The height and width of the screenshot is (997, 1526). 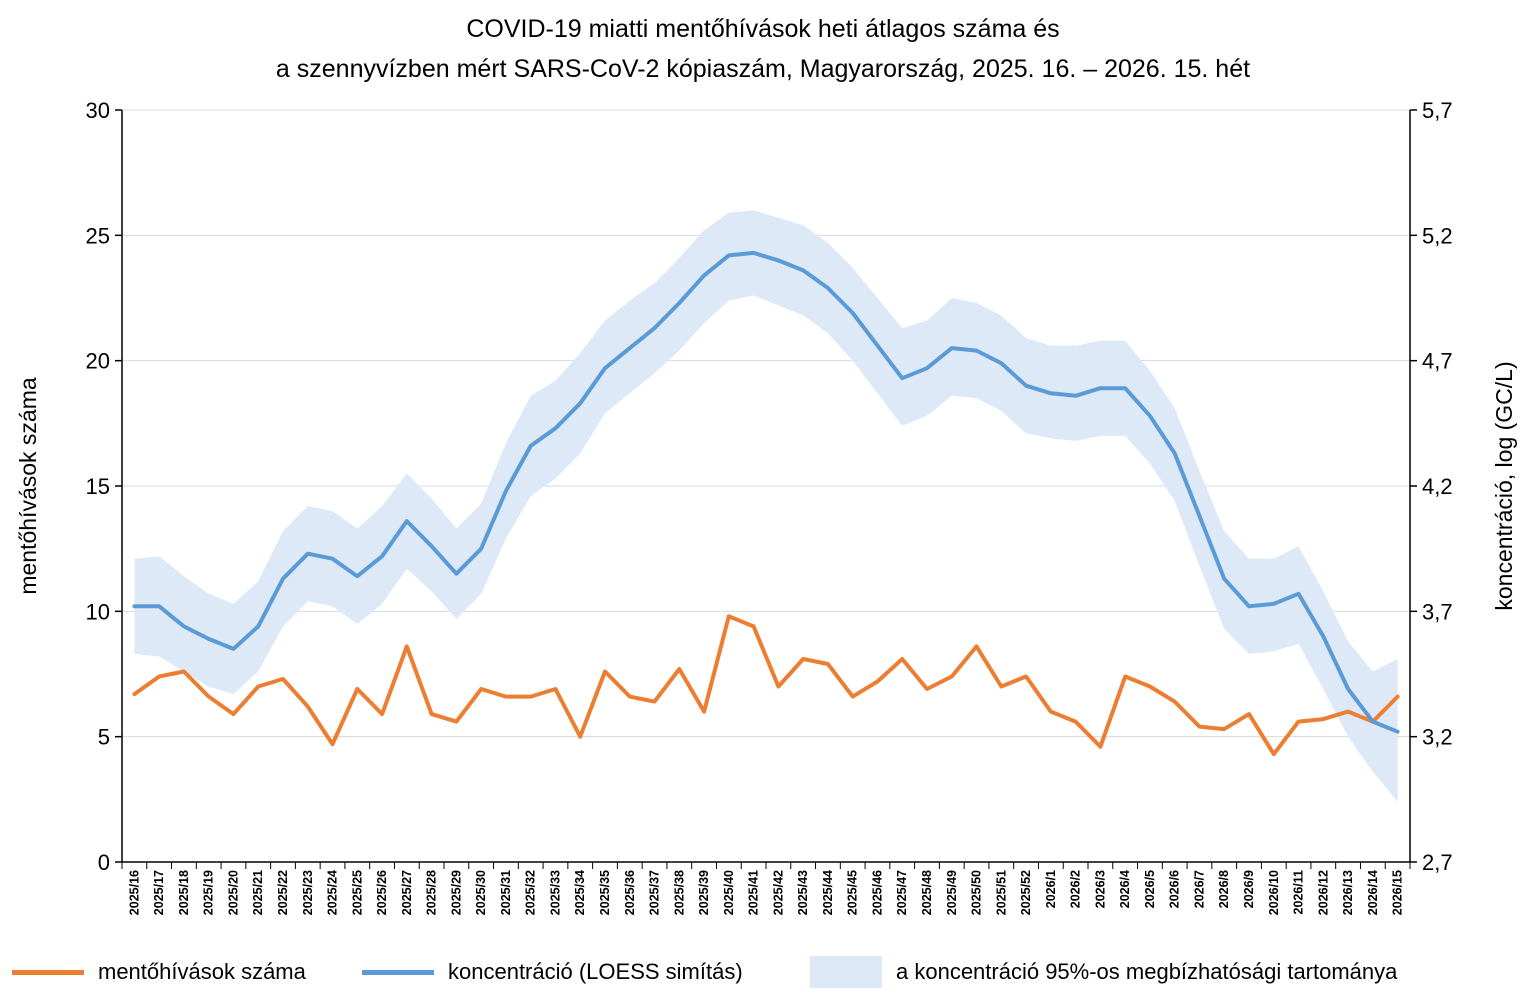 What do you see at coordinates (506, 892) in the screenshot?
I see `x-tick-label: 2025/31` at bounding box center [506, 892].